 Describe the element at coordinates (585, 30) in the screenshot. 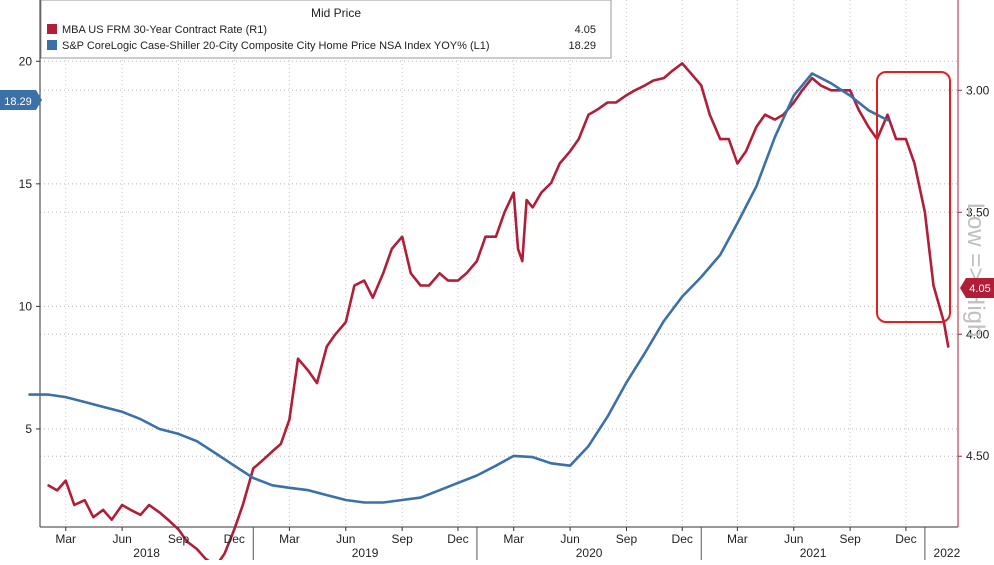

I see `legend-value-mortgage-rate: 4.05` at that location.